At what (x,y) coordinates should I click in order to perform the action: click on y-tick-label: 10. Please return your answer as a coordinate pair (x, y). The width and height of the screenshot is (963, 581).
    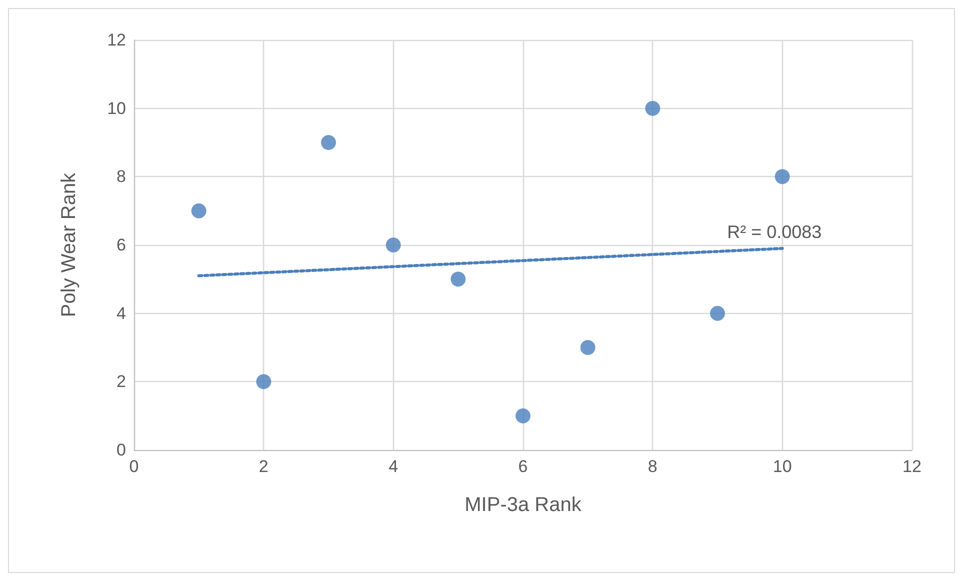
    Looking at the image, I should click on (116, 108).